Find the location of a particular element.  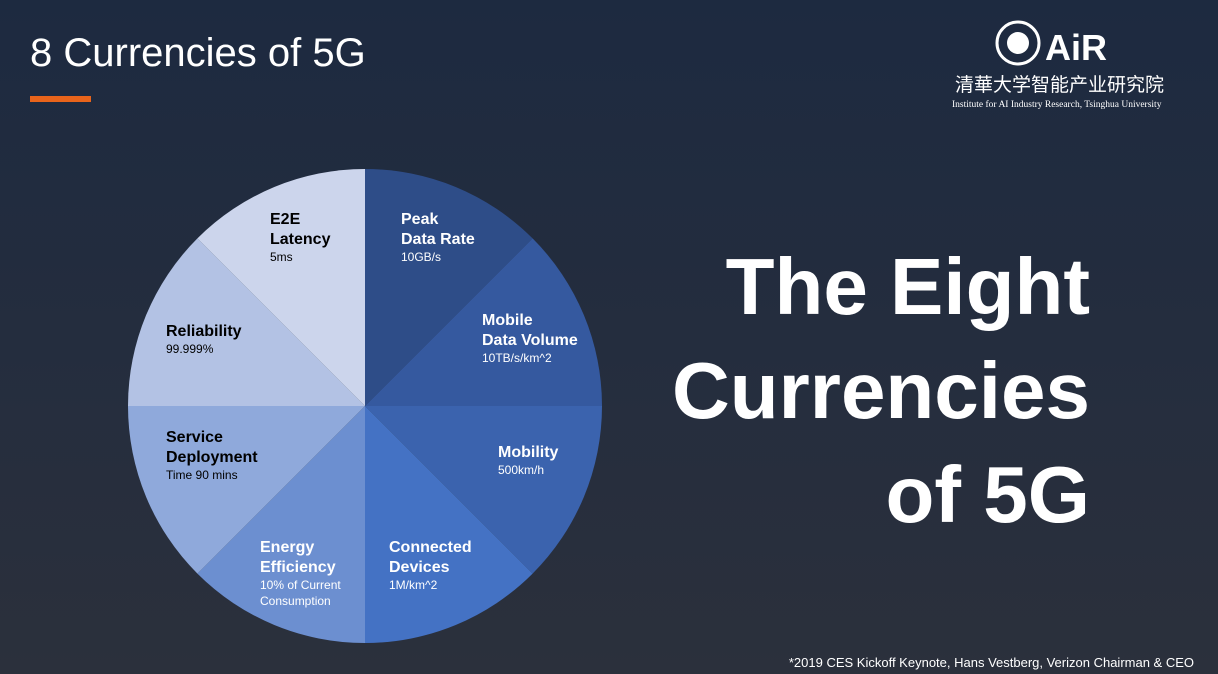

segment-label: Data Rate is located at coordinates (438, 239).